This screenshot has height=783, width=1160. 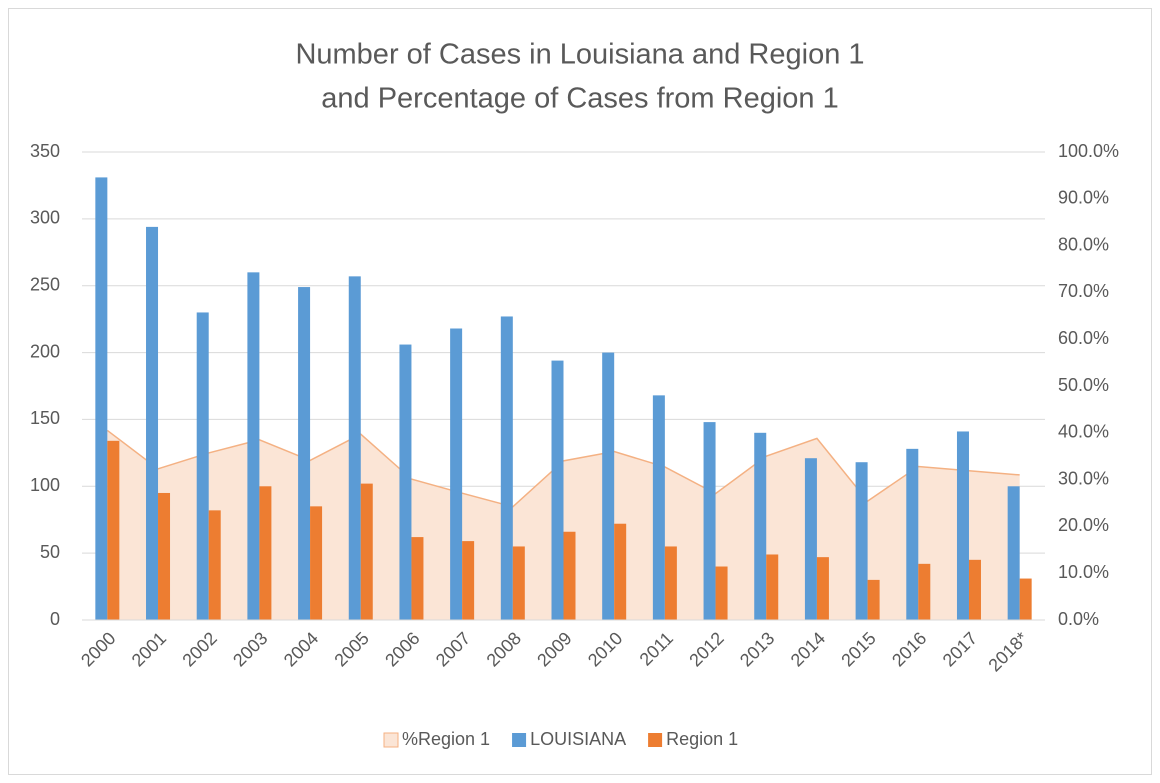 What do you see at coordinates (45, 151) in the screenshot?
I see `y-tick-label: 350` at bounding box center [45, 151].